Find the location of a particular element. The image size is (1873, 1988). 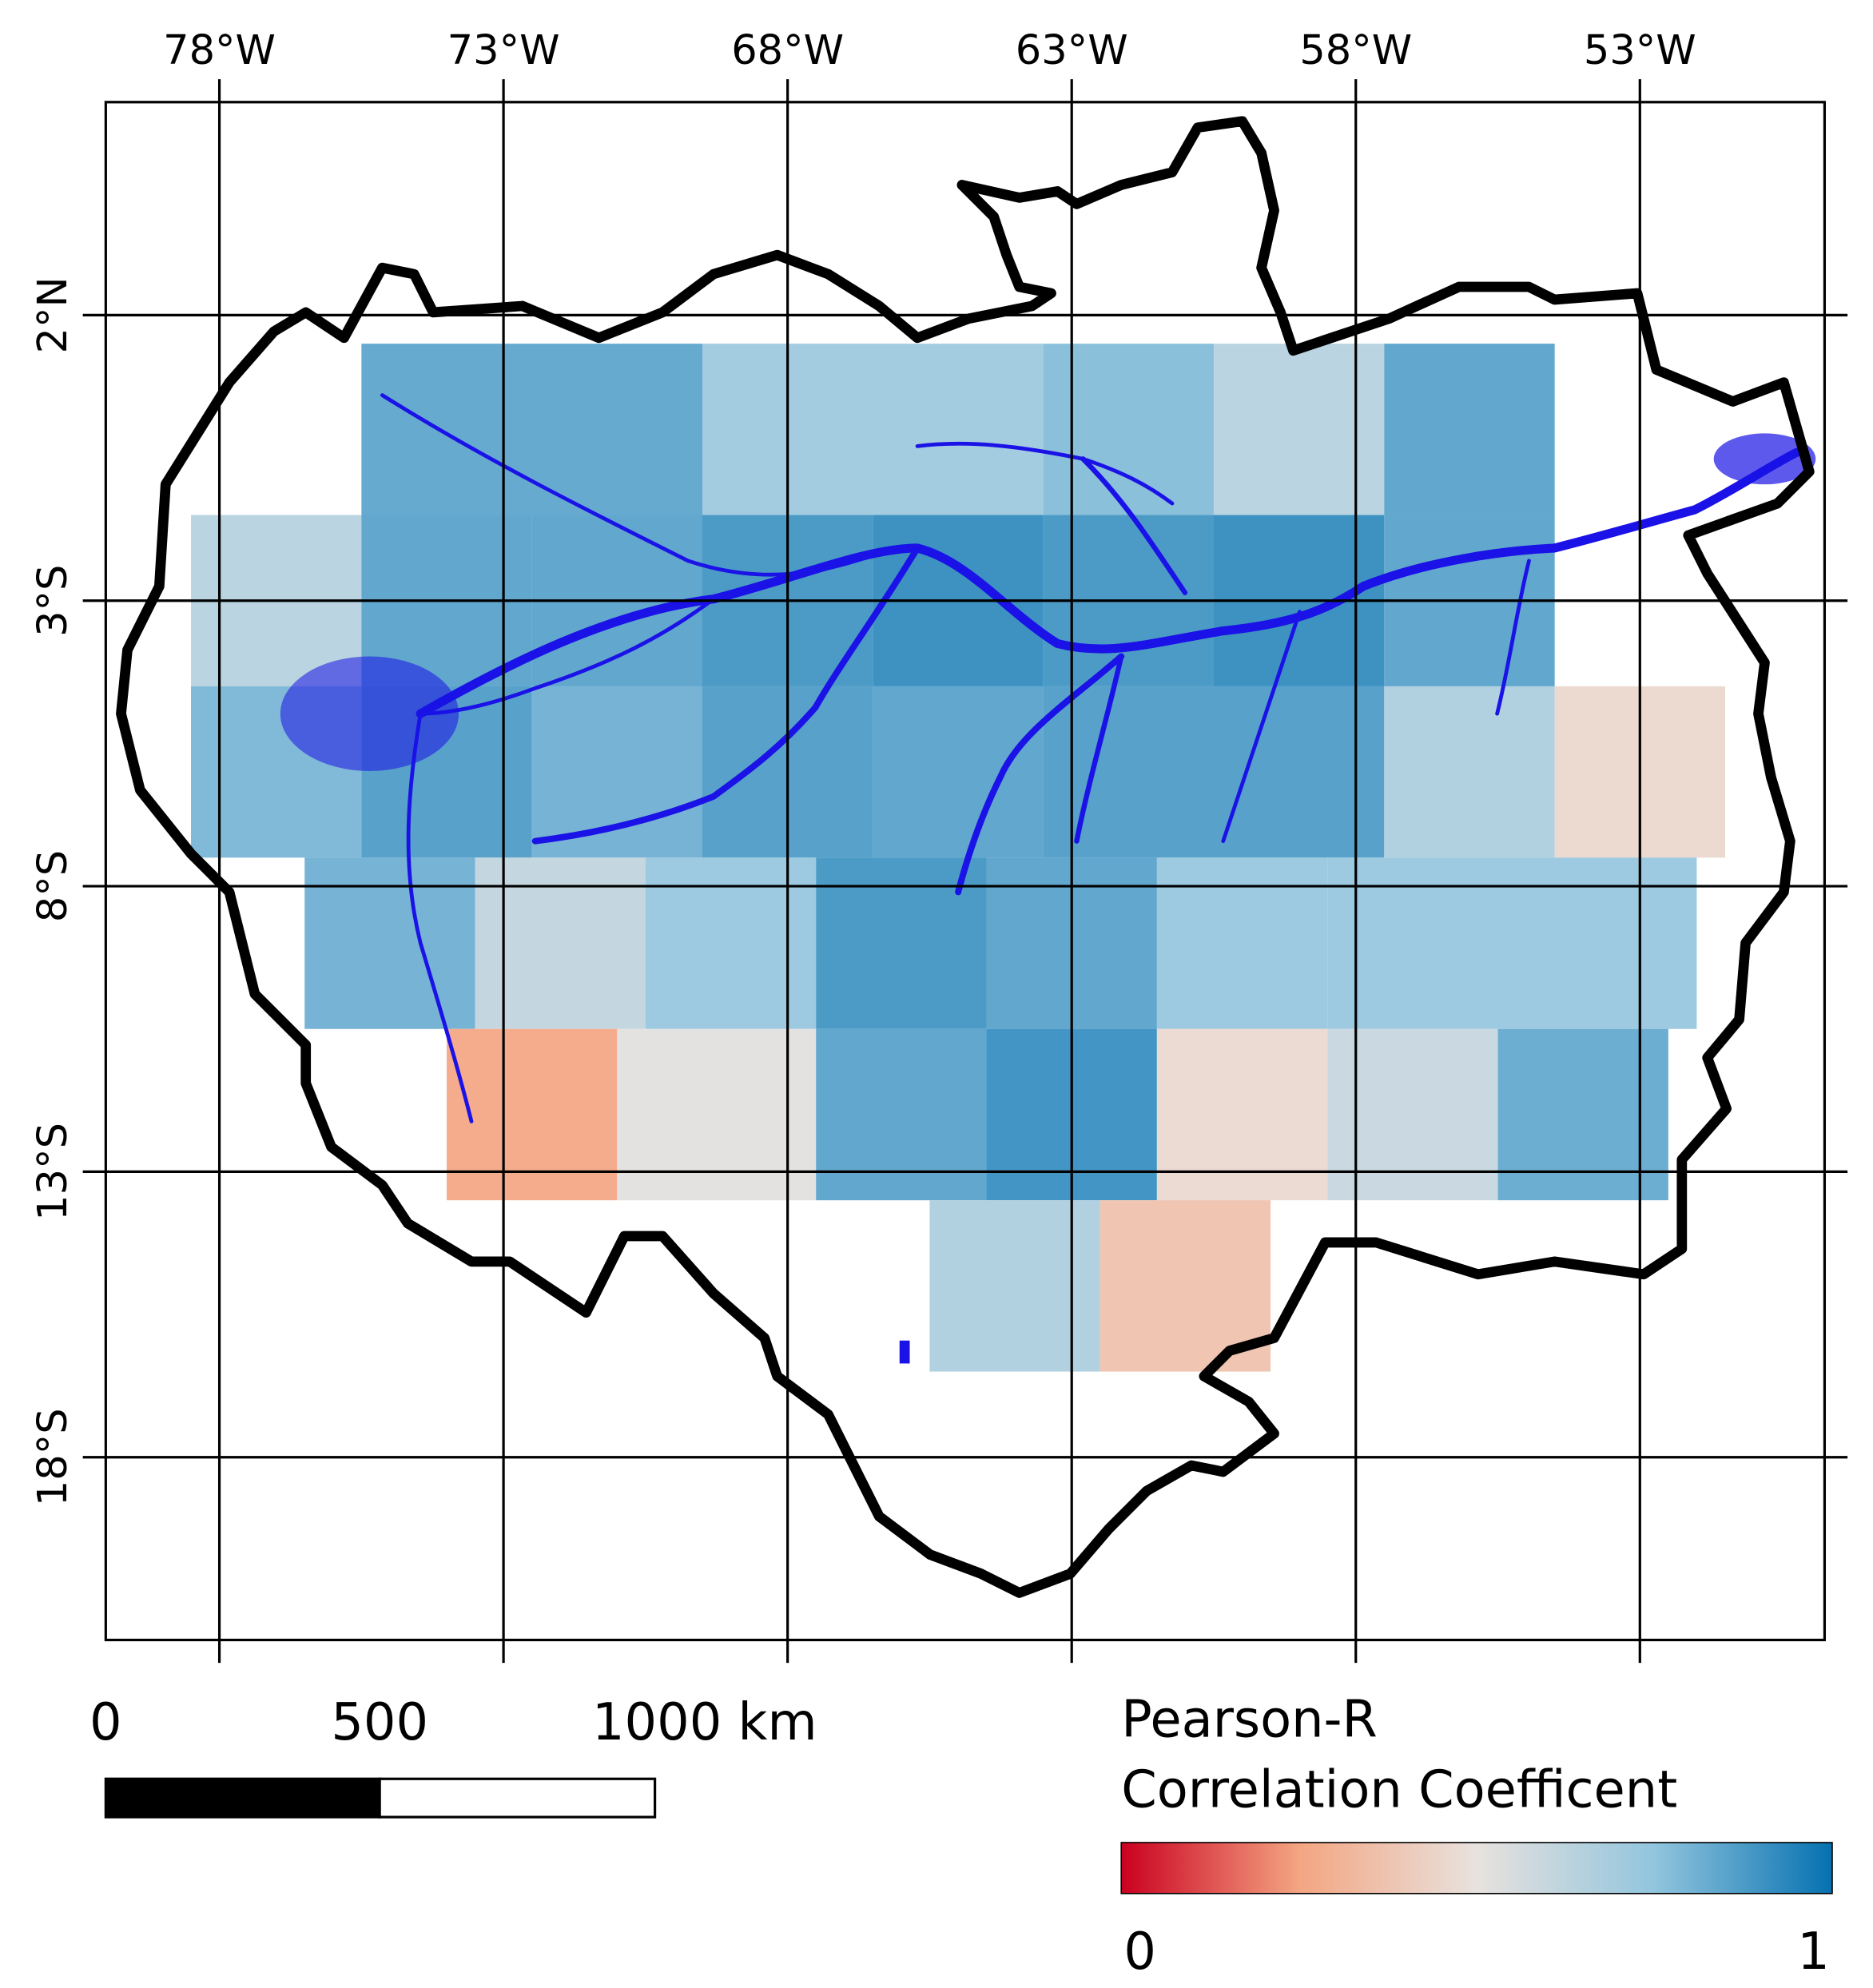

lat-tick-label: 13°S is located at coordinates (54, 1172).